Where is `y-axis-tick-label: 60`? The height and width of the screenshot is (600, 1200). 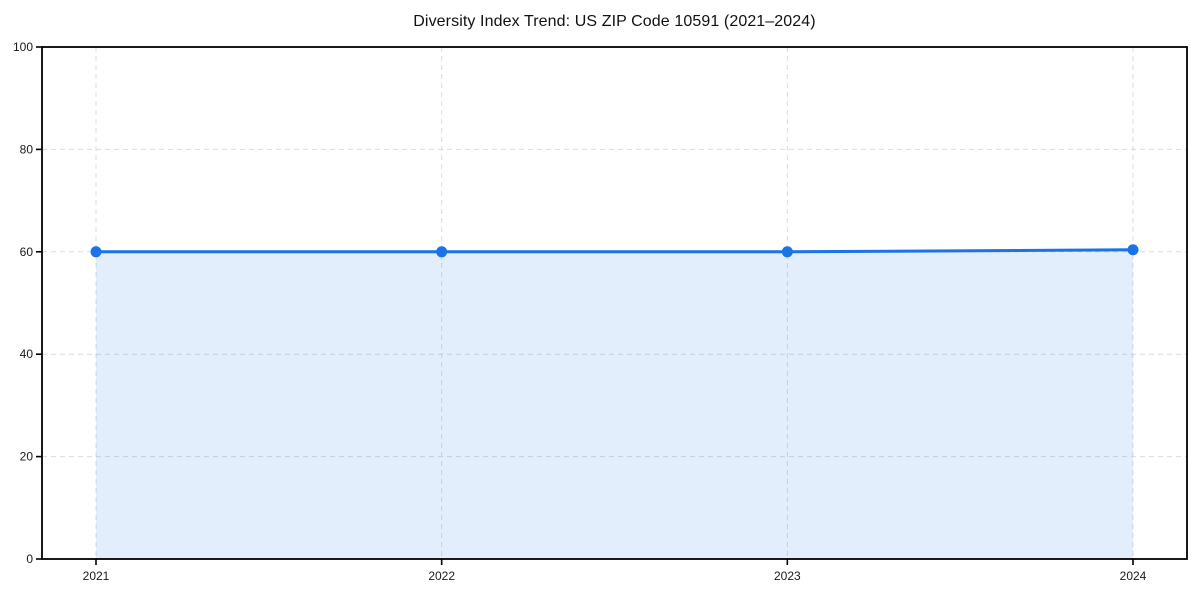 y-axis-tick-label: 60 is located at coordinates (27, 252).